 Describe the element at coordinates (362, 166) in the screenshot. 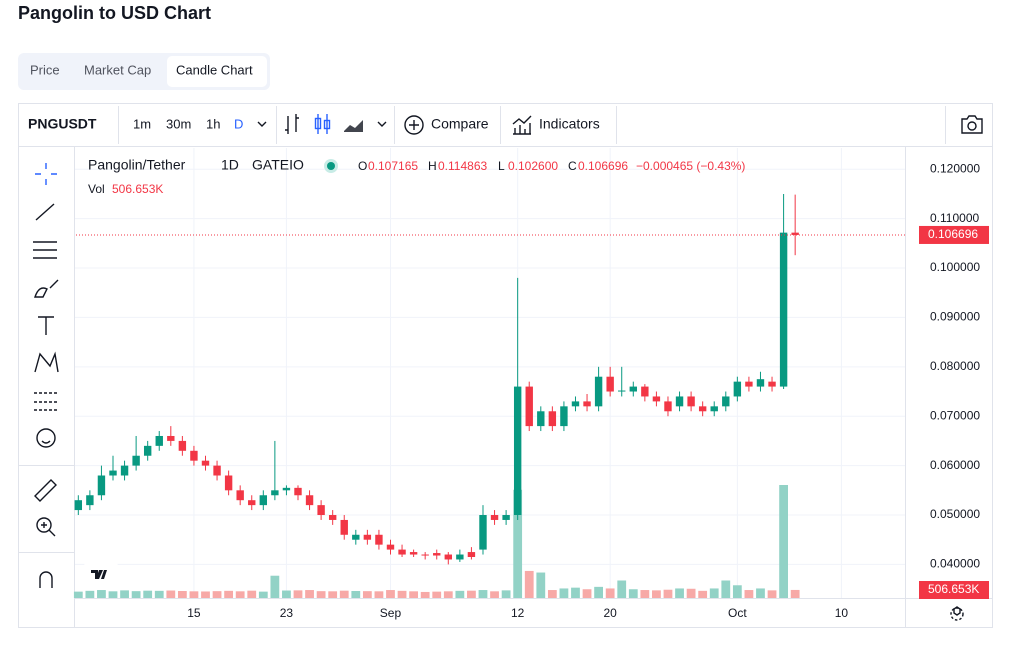

I see `legend-key: O` at that location.